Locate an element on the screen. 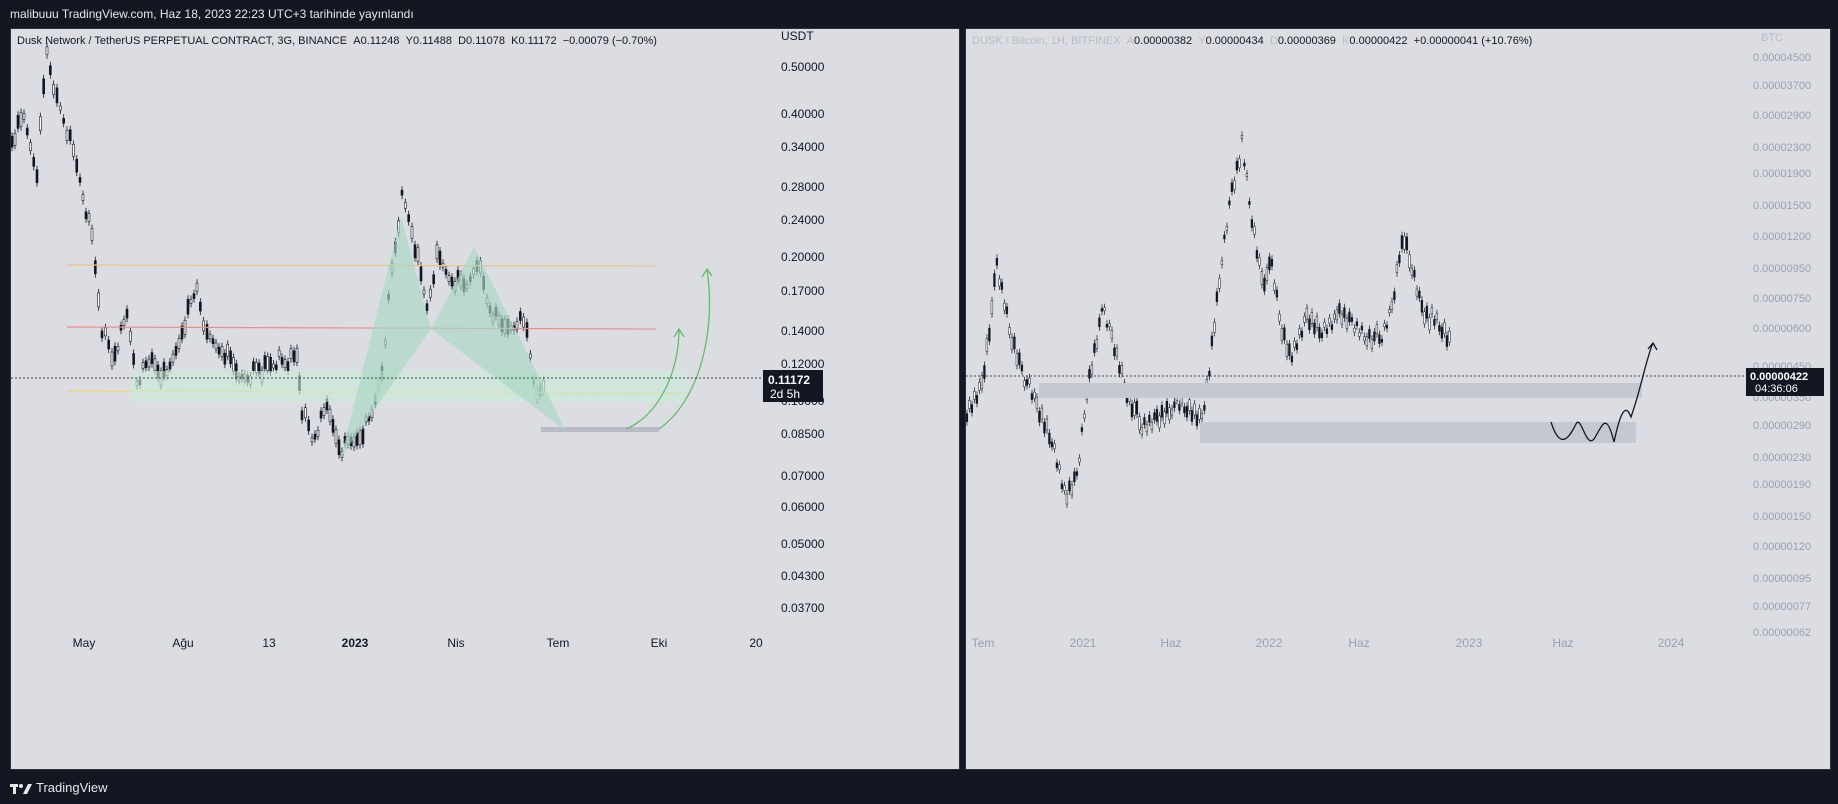  right-time-tick: 2022 is located at coordinates (1269, 643).